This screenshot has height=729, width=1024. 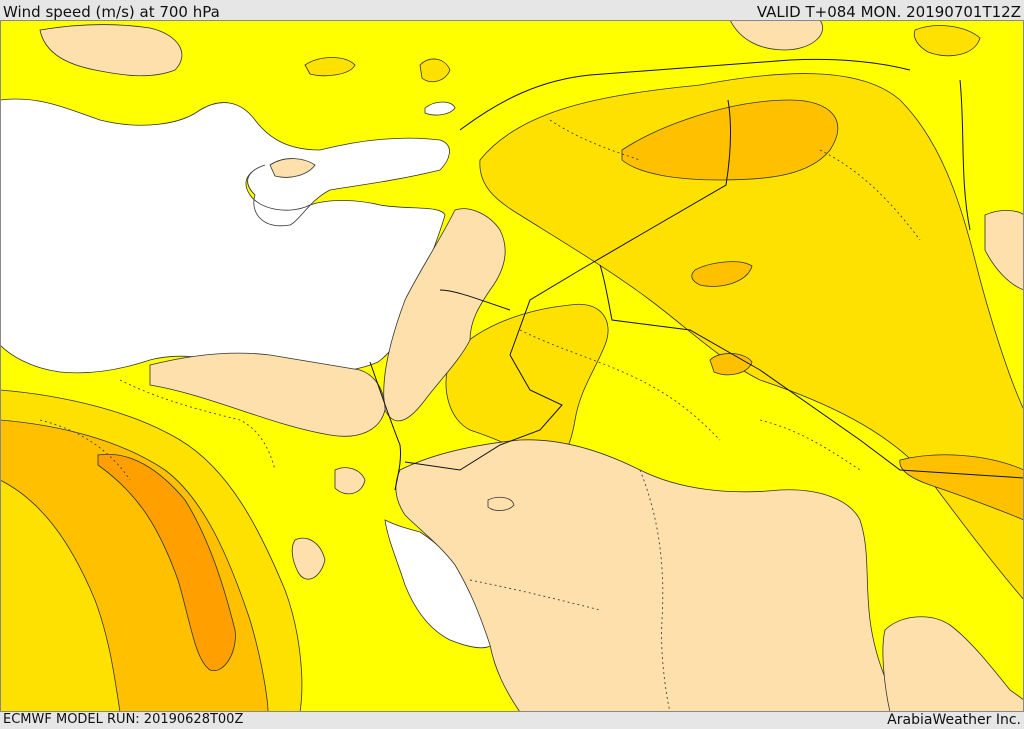 I want to click on wind-zone-lowest-cyprus, so click(x=292, y=168).